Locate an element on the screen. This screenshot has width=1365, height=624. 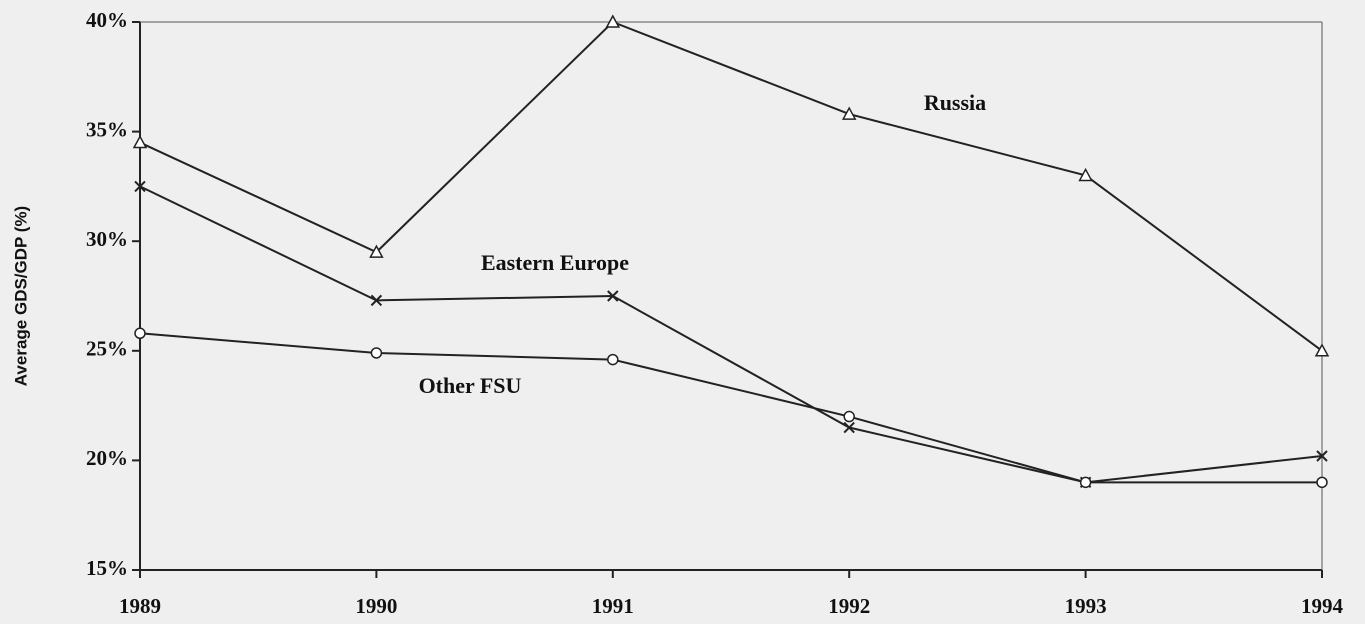
x-tick-label: 1989 is located at coordinates (140, 606).